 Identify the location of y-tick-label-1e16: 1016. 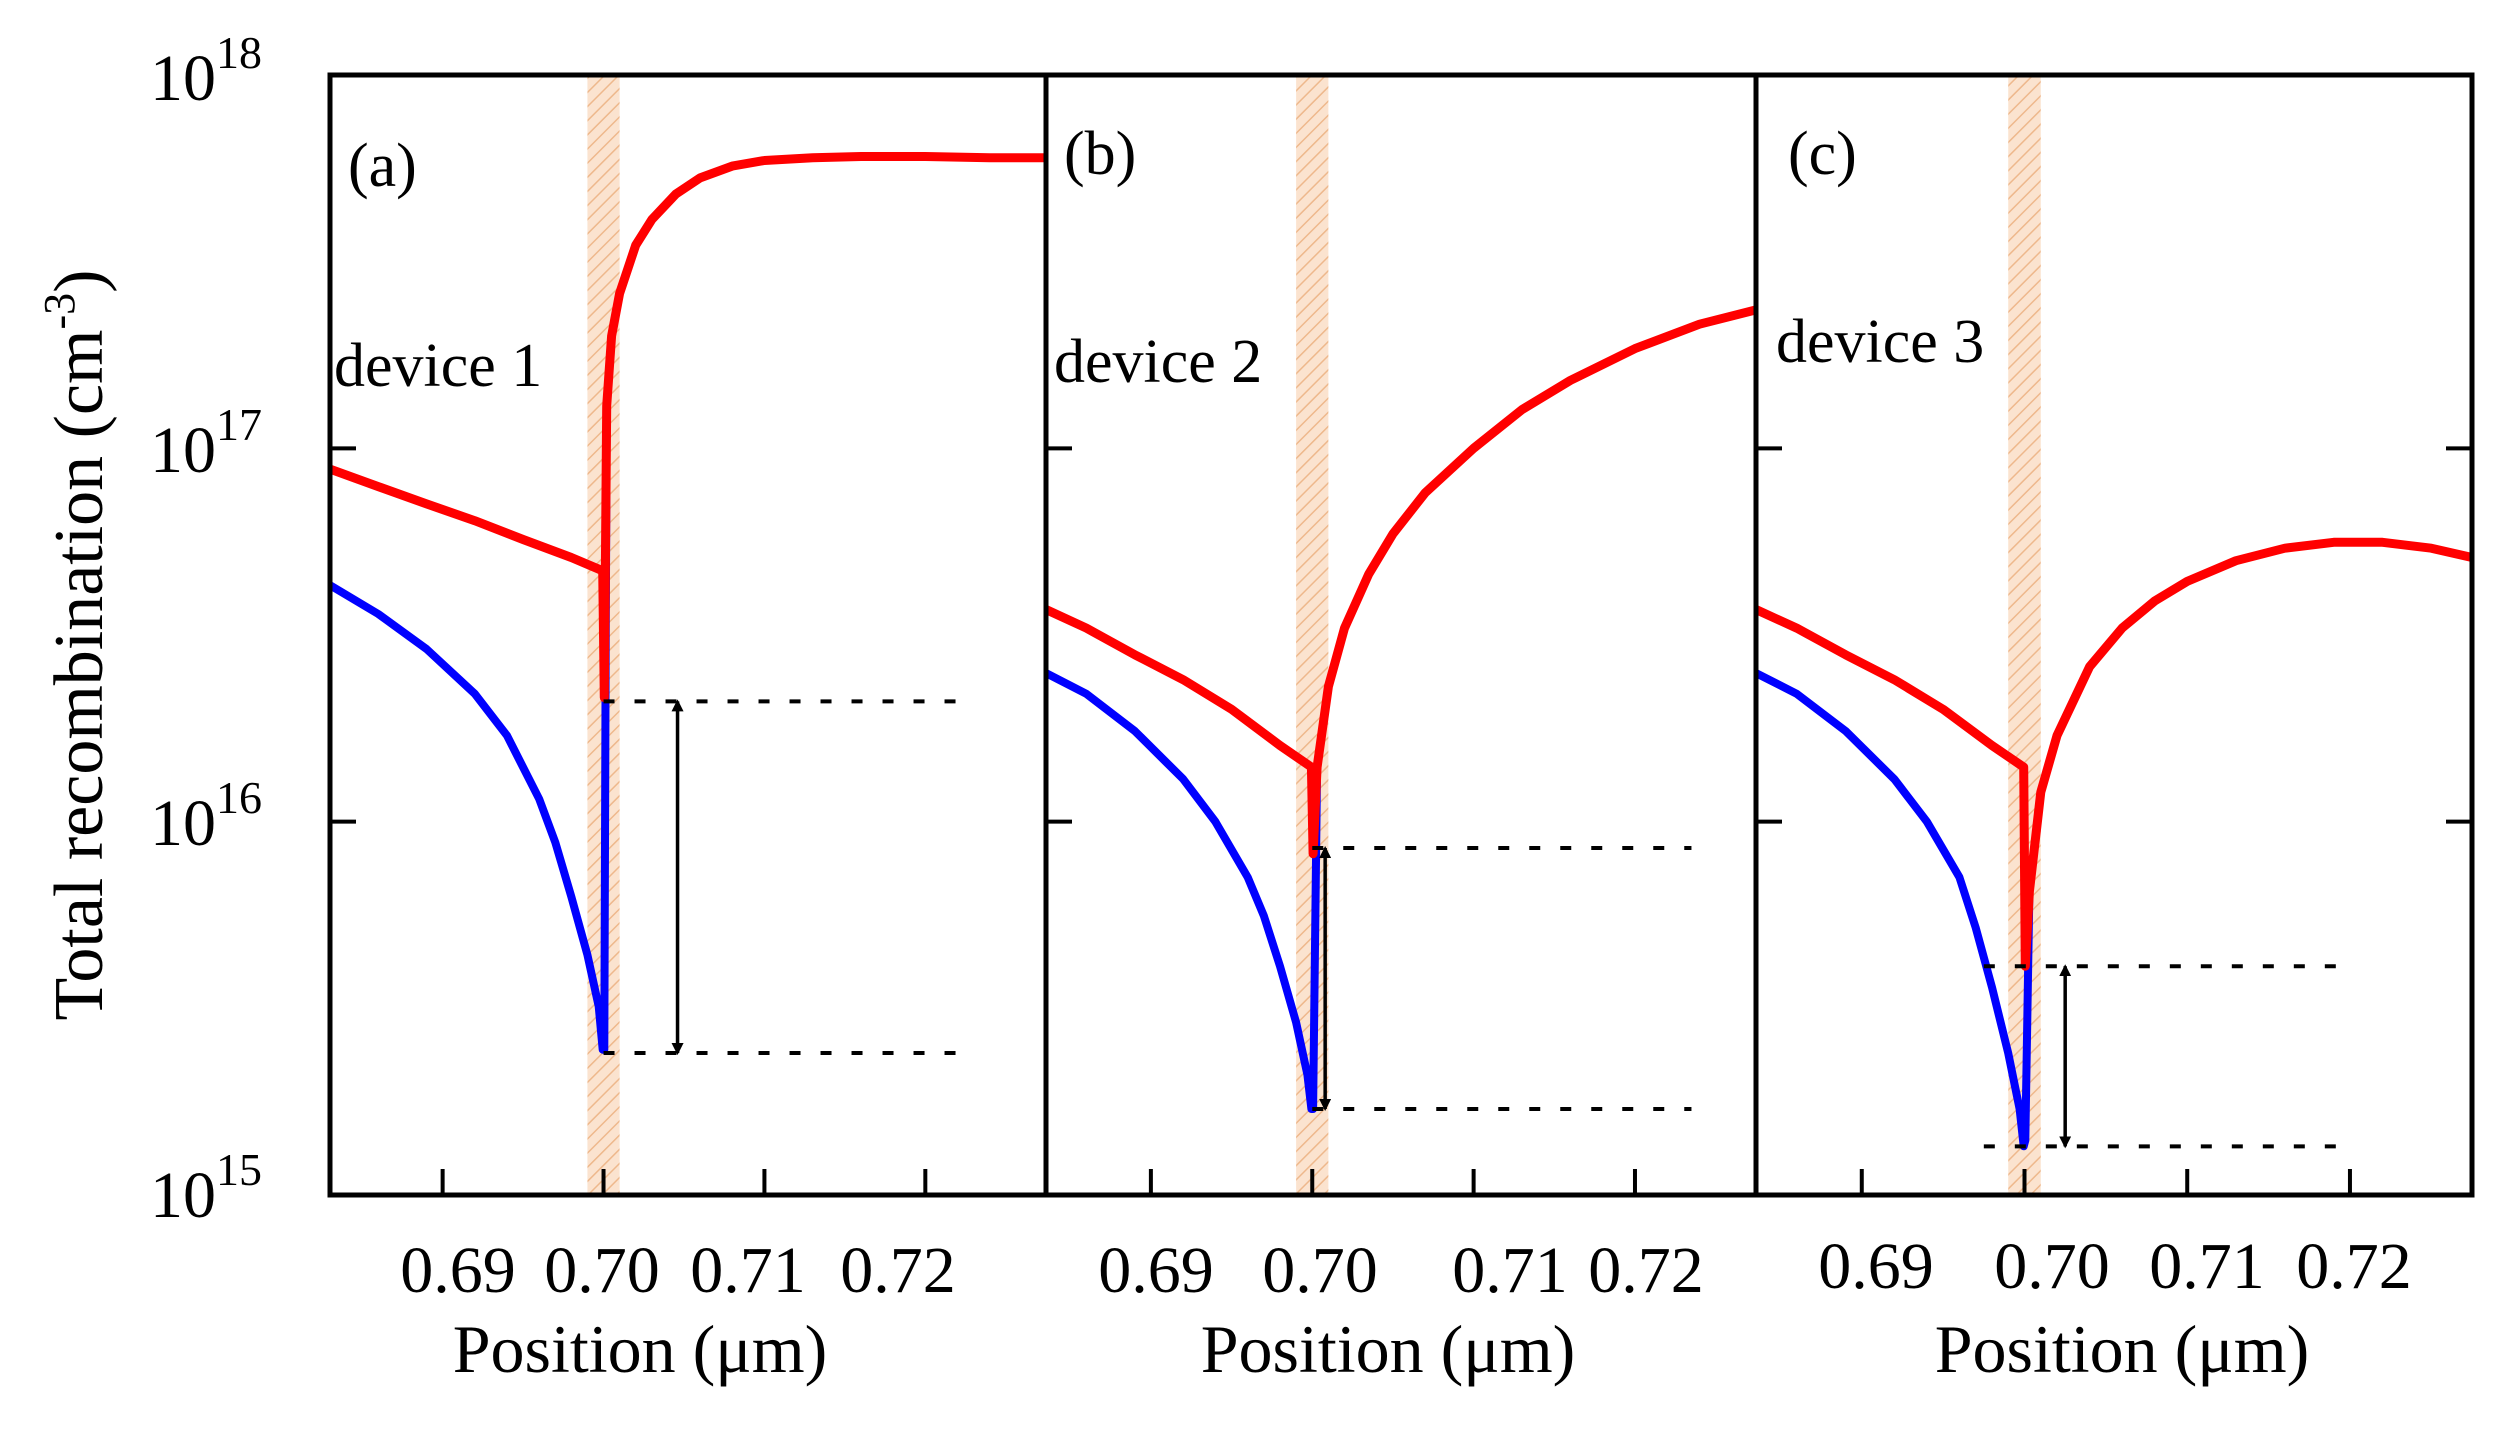
(206, 816).